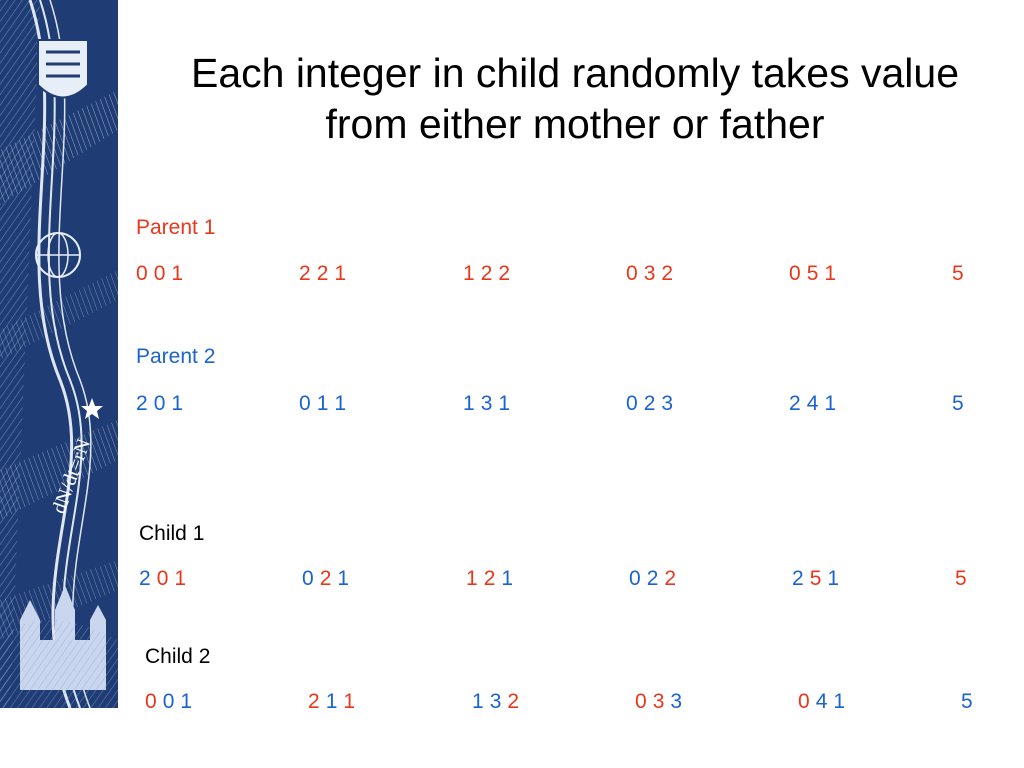 The height and width of the screenshot is (768, 1024). What do you see at coordinates (821, 701) in the screenshot?
I see `child2-digit: 4` at bounding box center [821, 701].